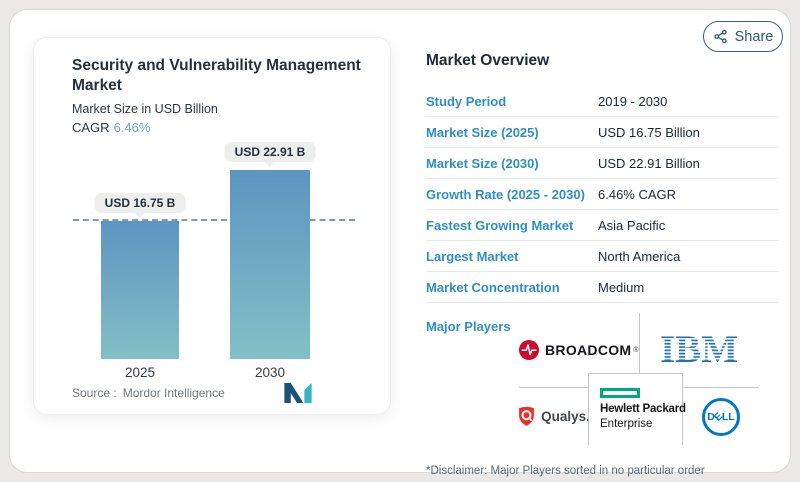 This screenshot has width=800, height=482. I want to click on dell-letter: D, so click(711, 416).